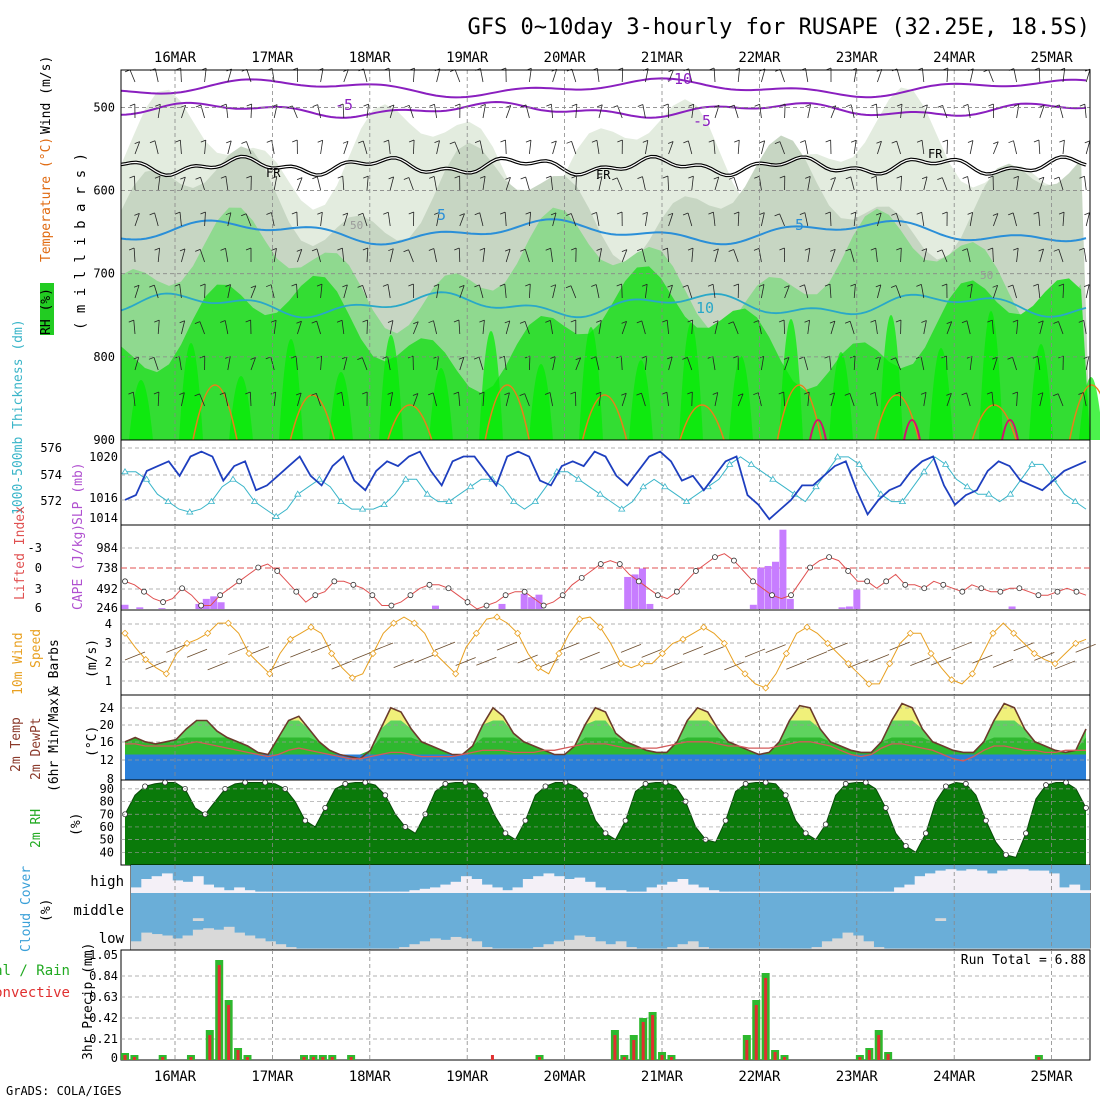 The image size is (1100, 1100). I want to click on precip-legend-convective: Convective, so click(35, 993).